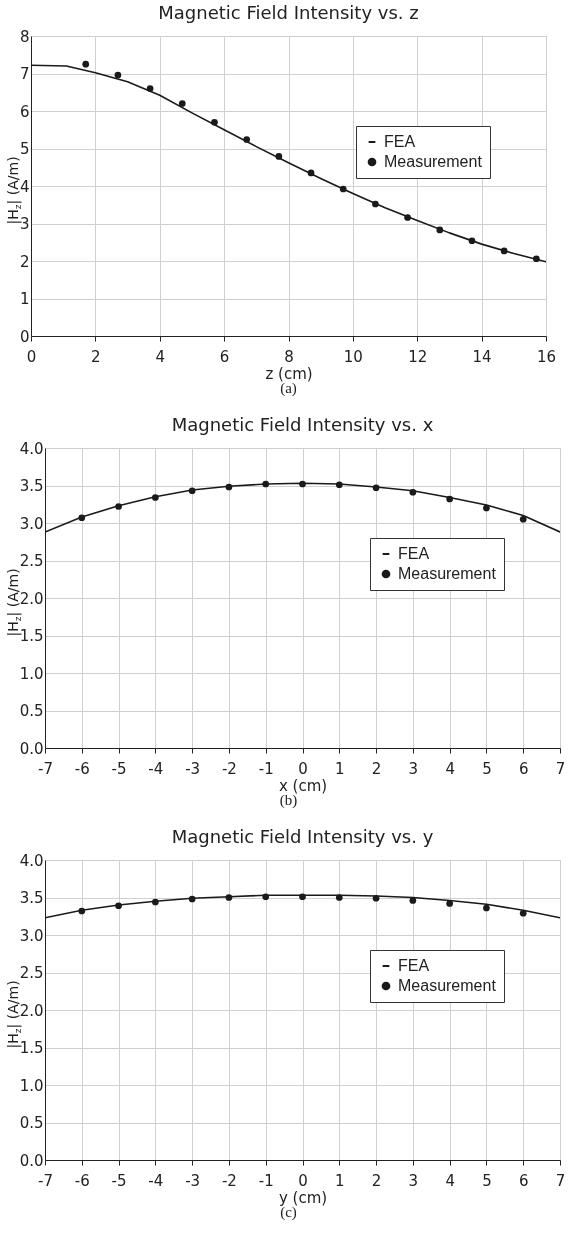 The image size is (577, 1248). Describe the element at coordinates (487, 1180) in the screenshot. I see `x-tick-label: 5` at that location.